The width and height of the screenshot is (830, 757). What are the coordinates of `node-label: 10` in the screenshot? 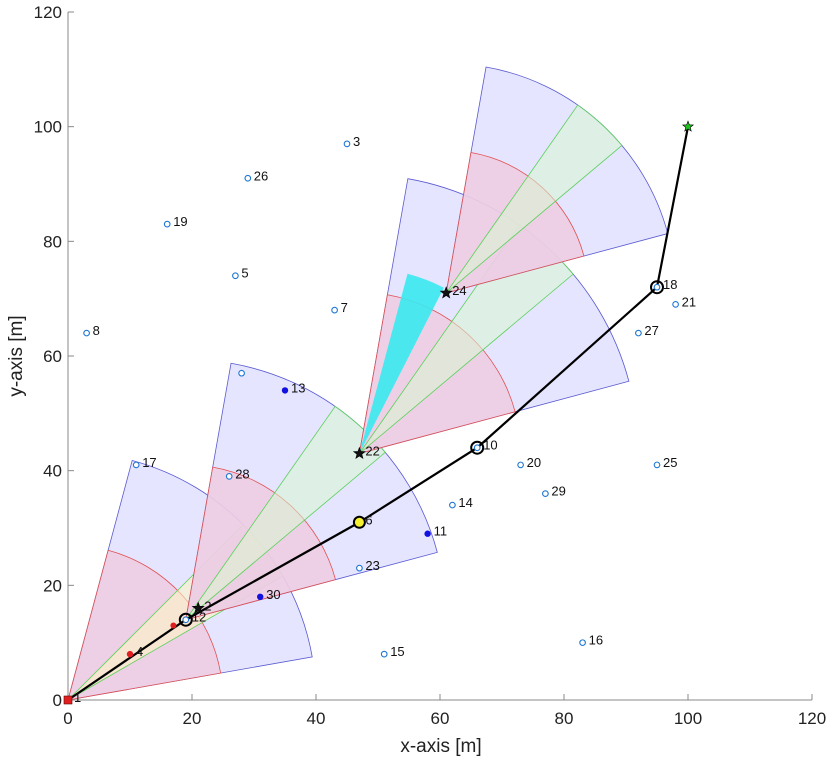 It's located at (490, 445).